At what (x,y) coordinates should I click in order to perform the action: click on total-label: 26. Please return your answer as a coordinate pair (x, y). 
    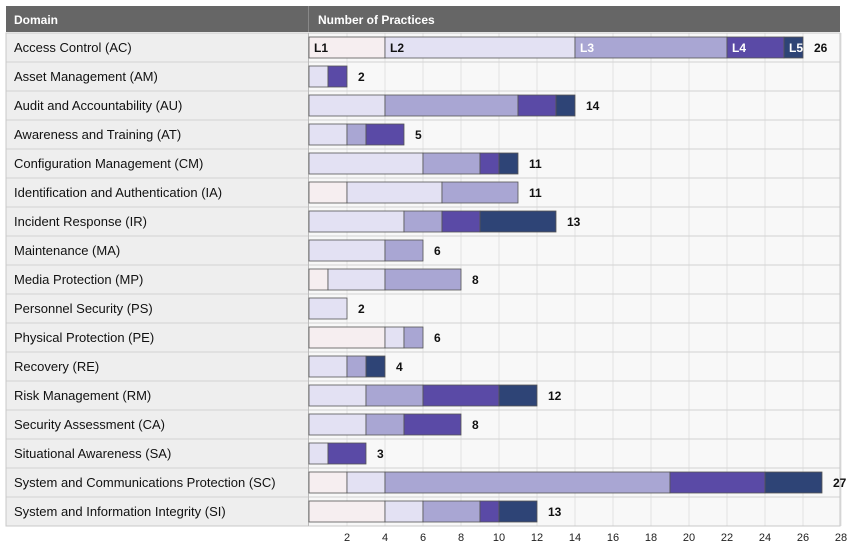
    Looking at the image, I should click on (821, 48).